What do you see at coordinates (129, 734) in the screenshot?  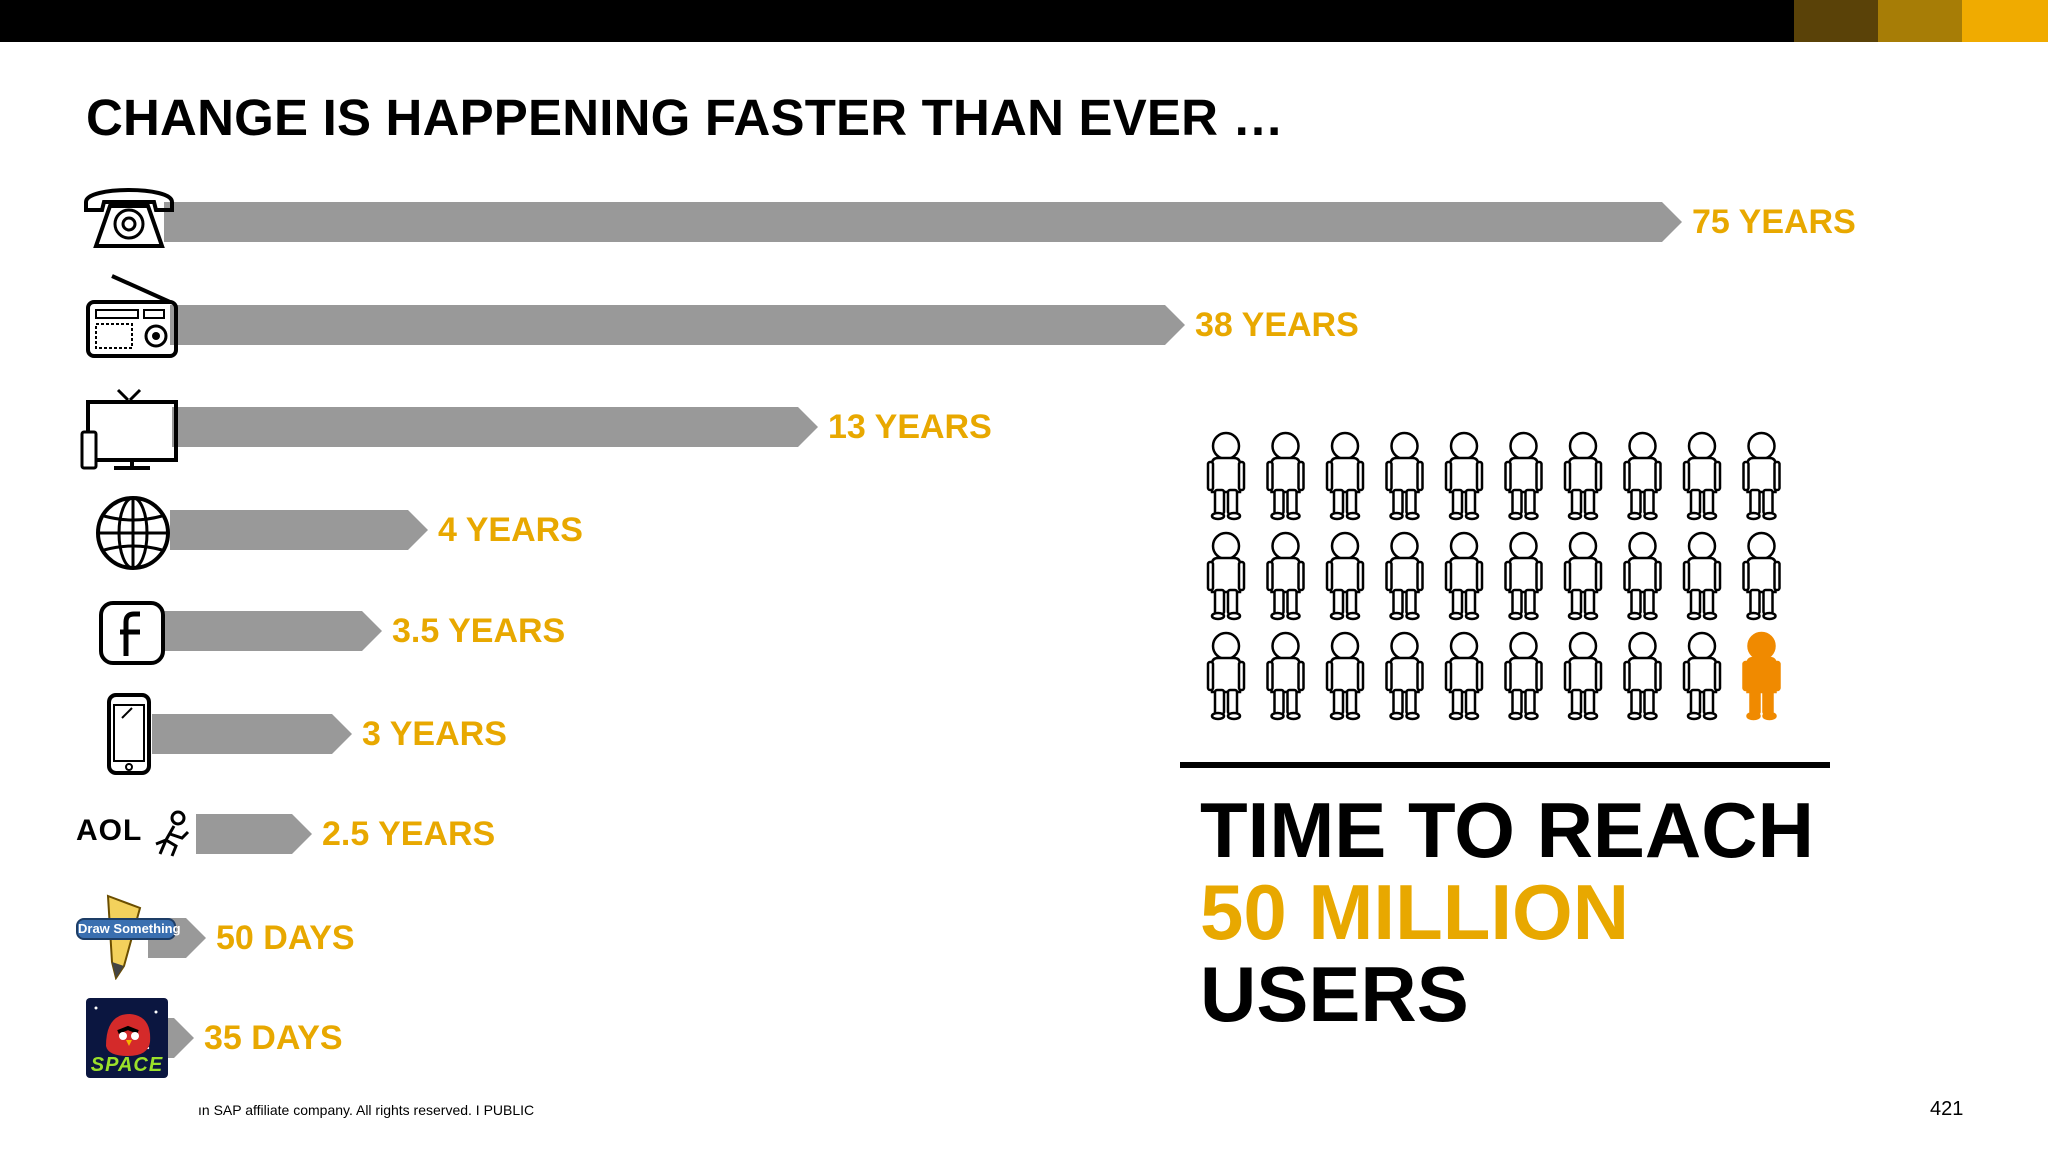 I see `smartphone-icon` at bounding box center [129, 734].